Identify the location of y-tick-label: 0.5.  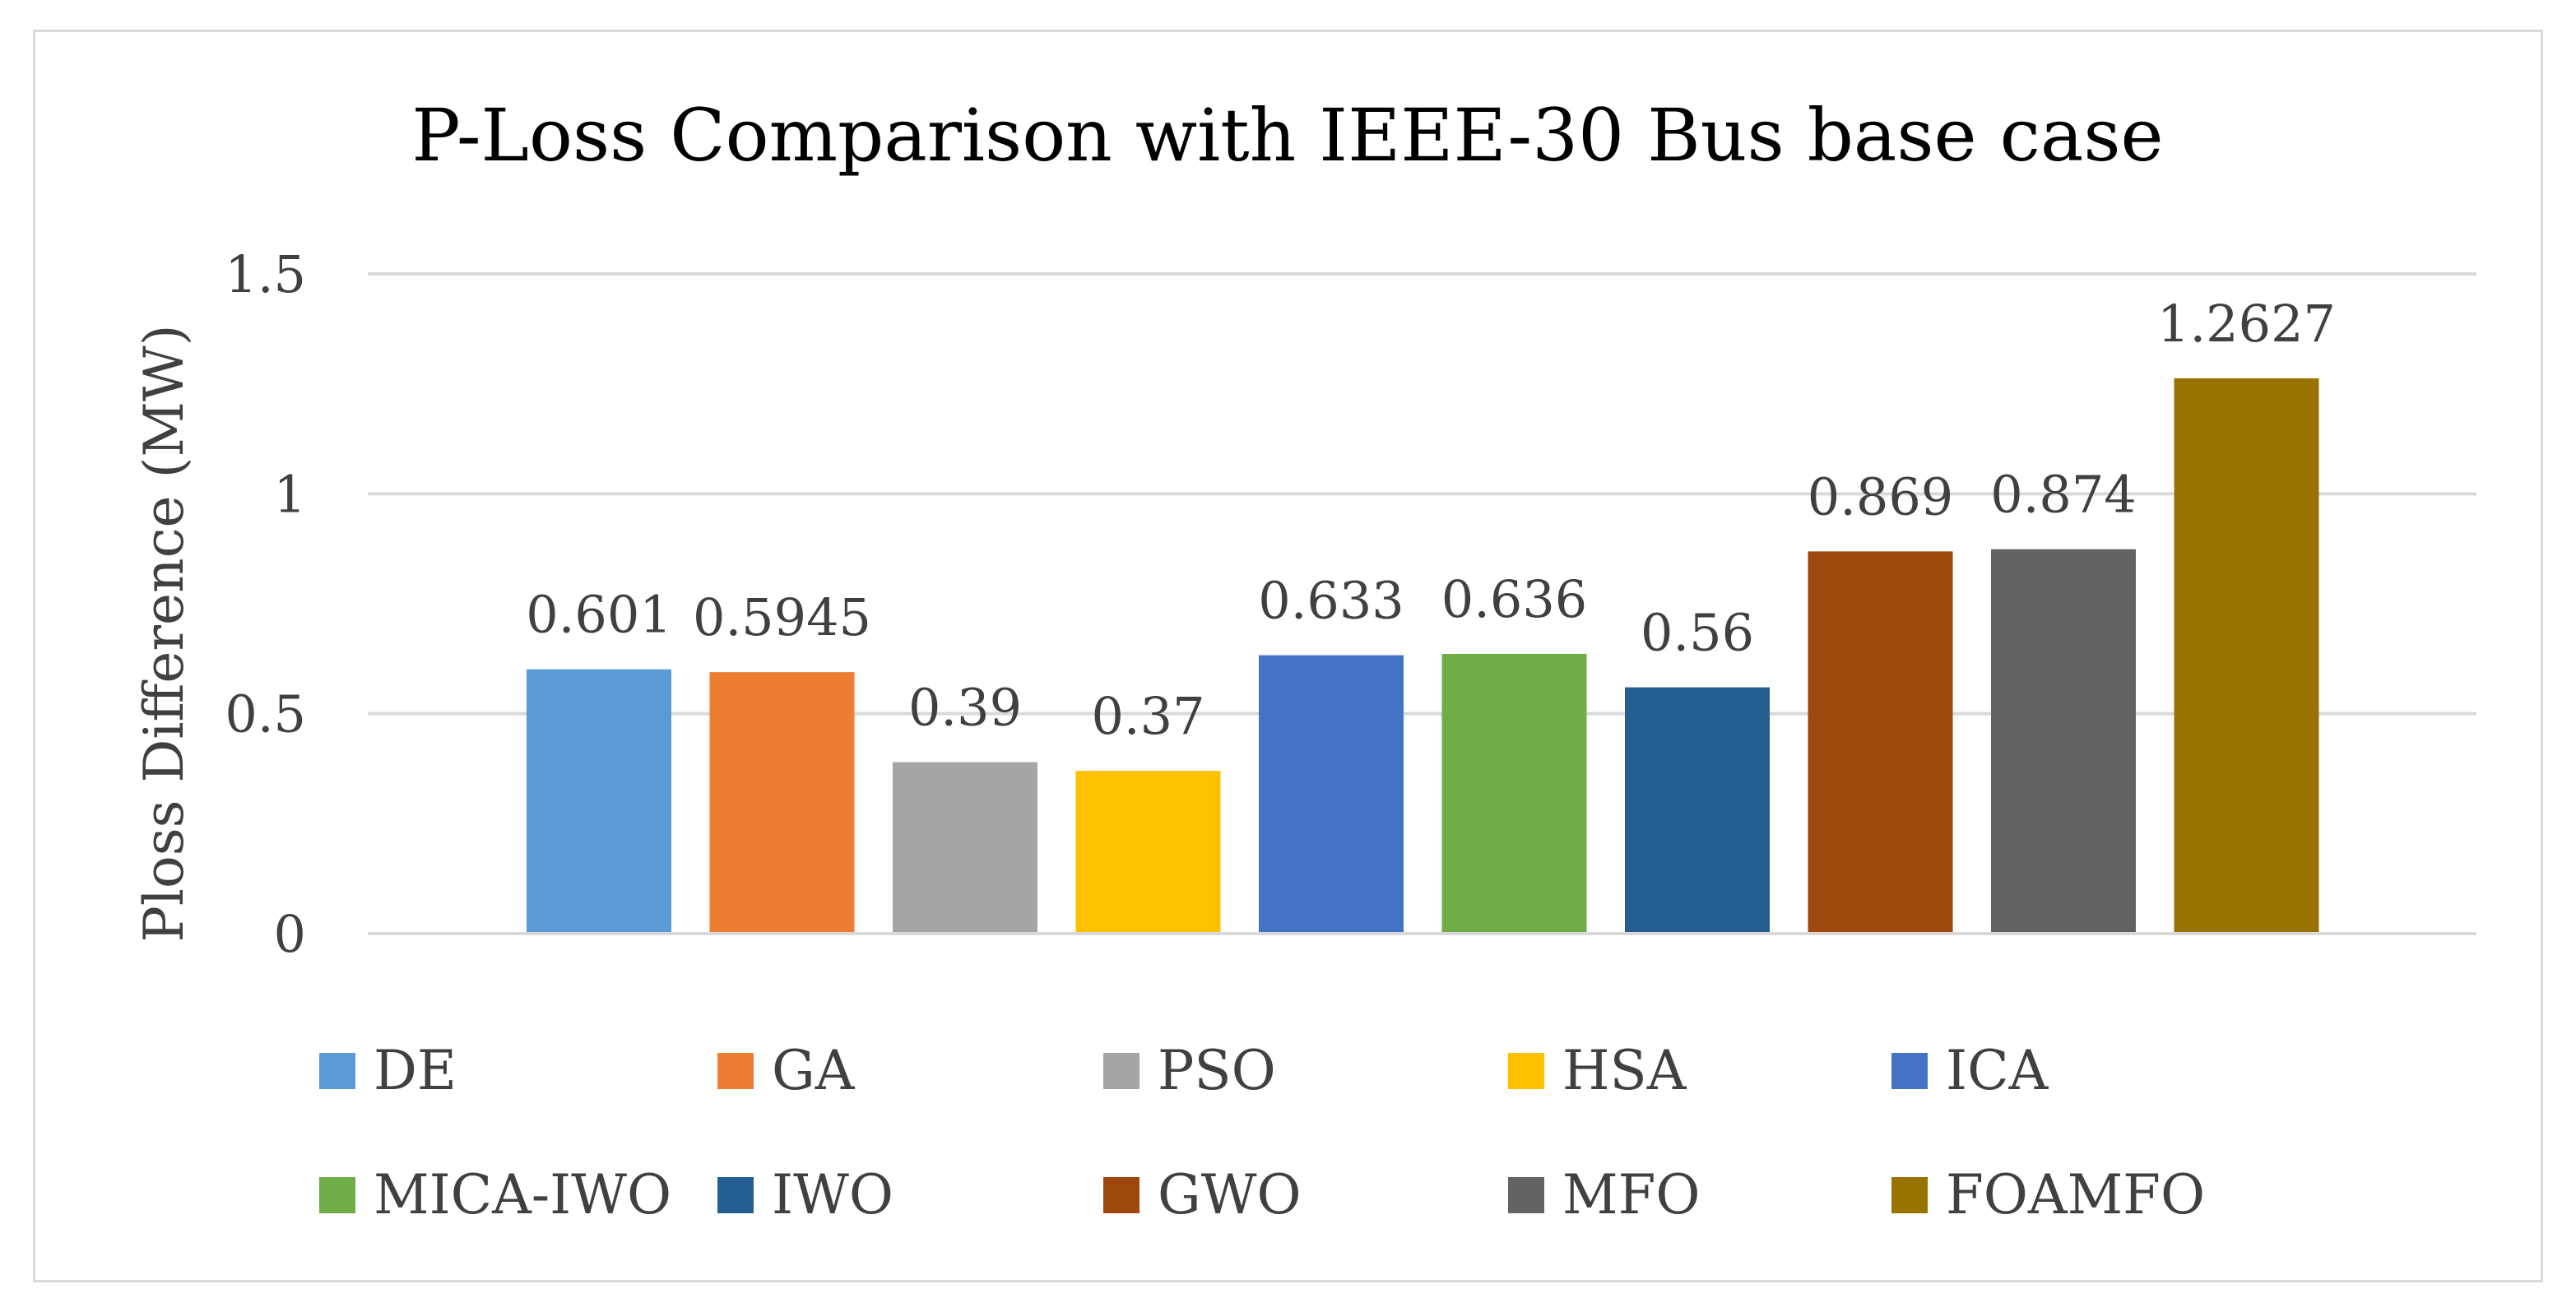
(265, 714).